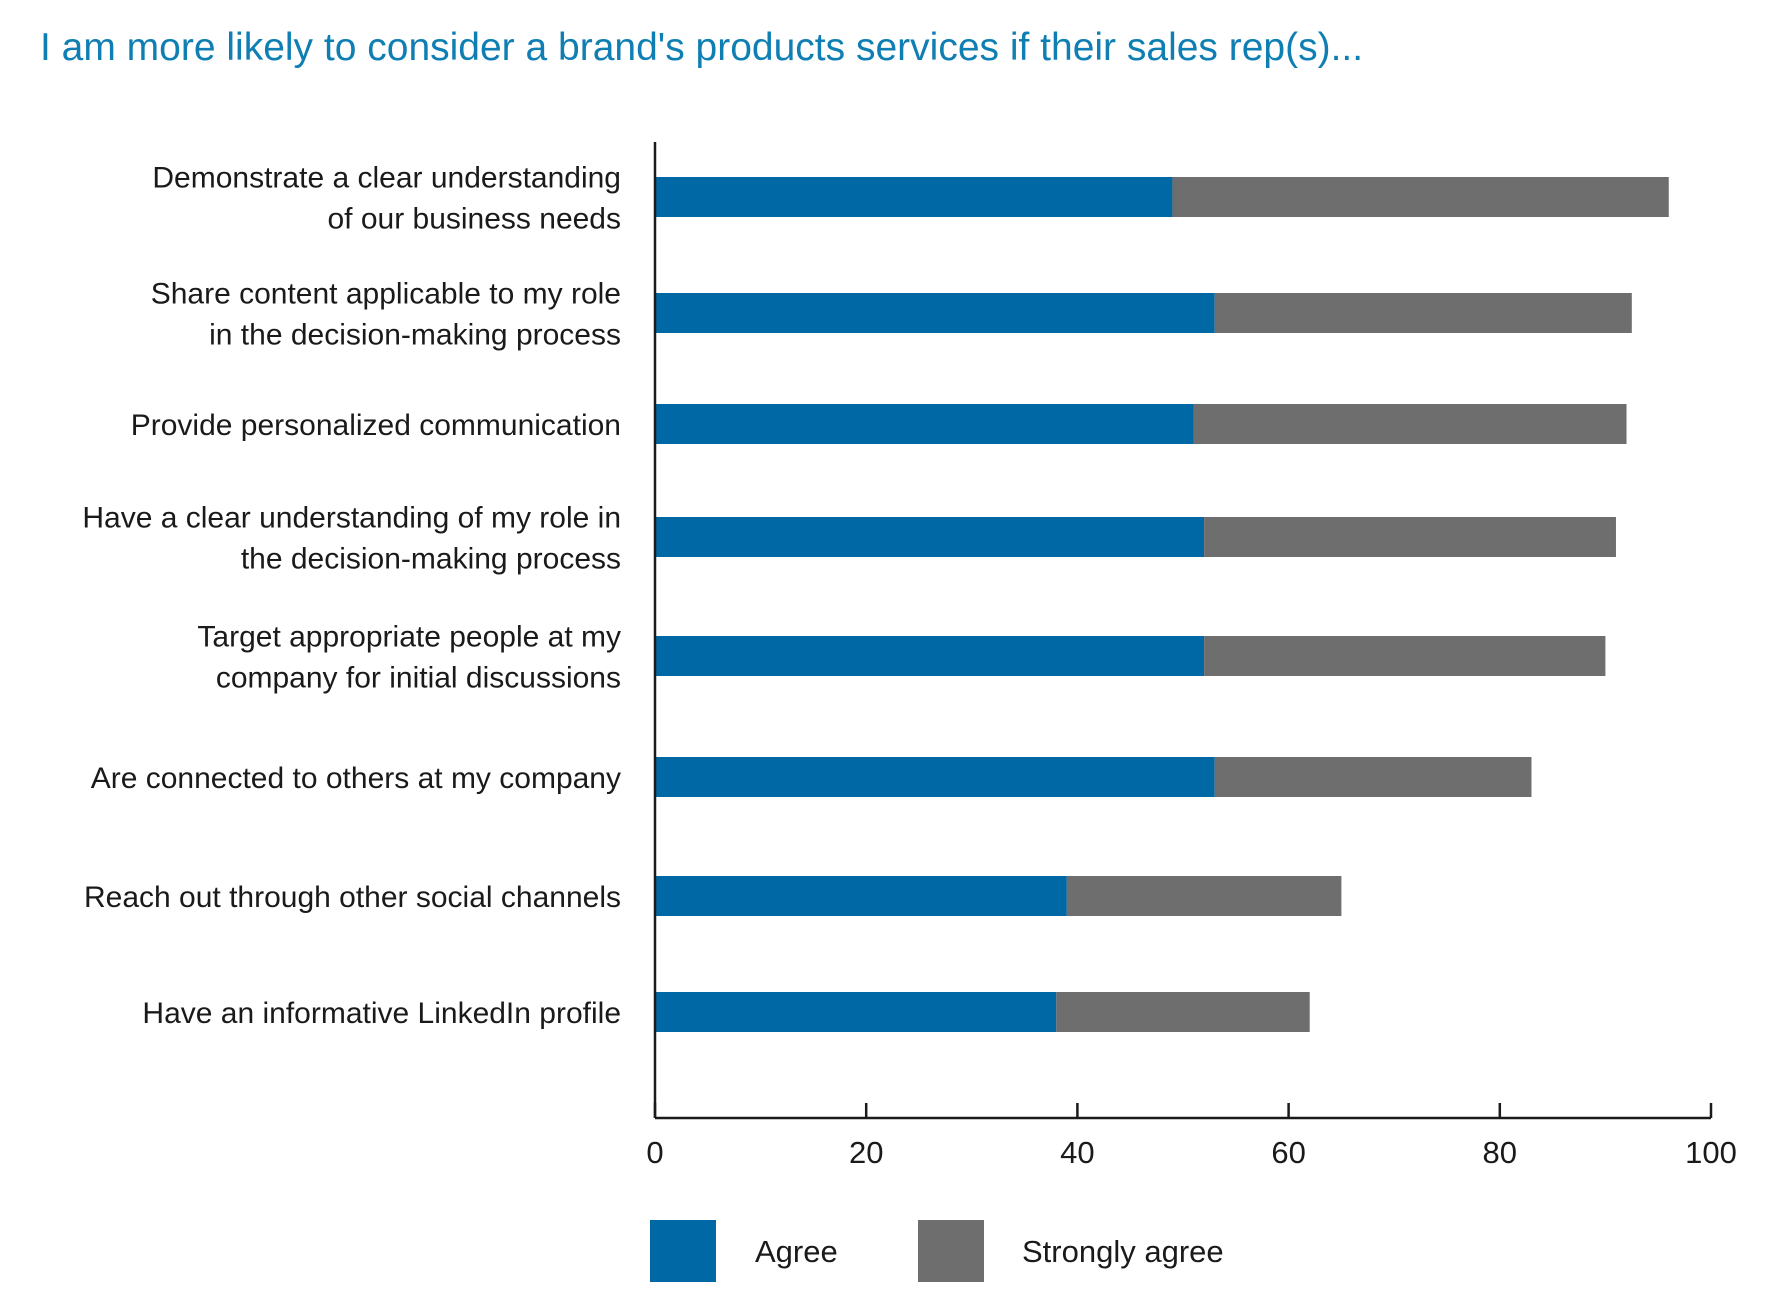 The width and height of the screenshot is (1778, 1306). I want to click on legend-label-strongly-agree: Strongly agree, so click(1123, 1251).